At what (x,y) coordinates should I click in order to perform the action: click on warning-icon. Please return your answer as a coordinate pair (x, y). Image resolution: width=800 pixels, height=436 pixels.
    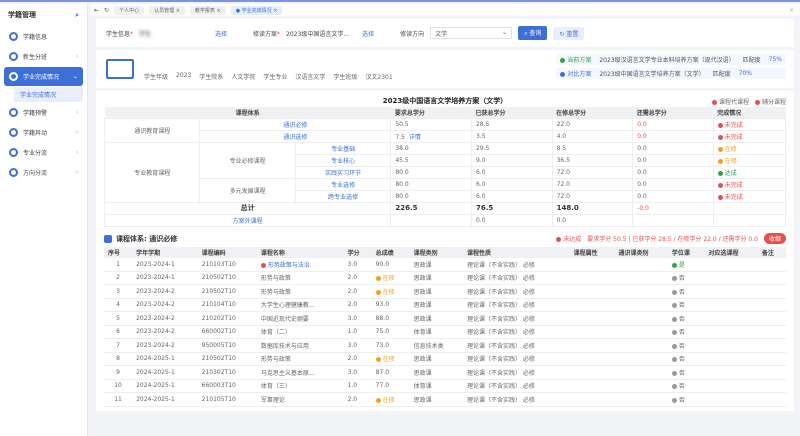
    Looking at the image, I should click on (263, 265).